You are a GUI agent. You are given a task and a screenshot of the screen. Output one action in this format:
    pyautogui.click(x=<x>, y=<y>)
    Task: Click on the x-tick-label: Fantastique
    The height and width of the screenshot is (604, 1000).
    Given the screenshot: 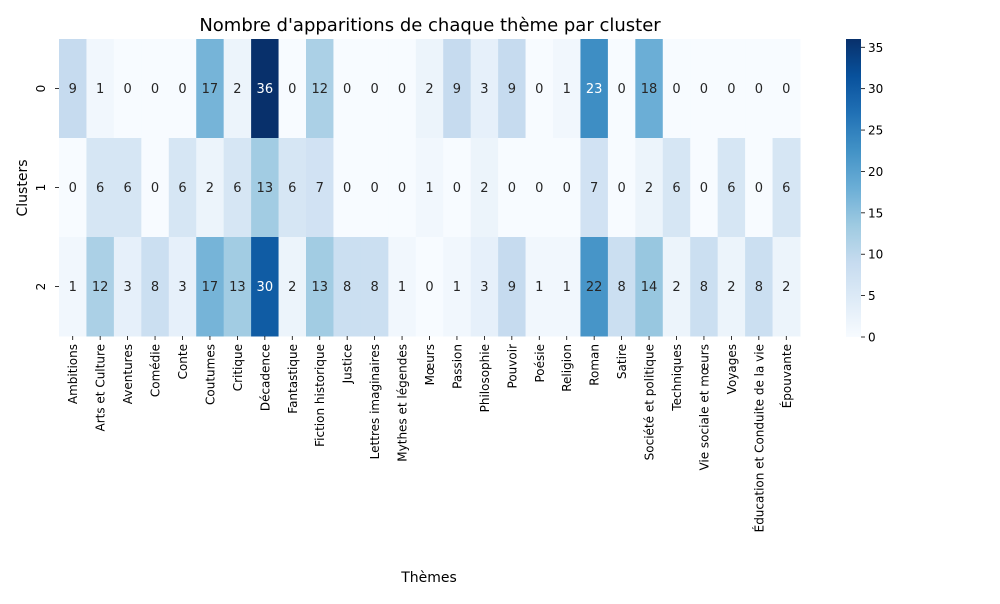 What is the action you would take?
    pyautogui.click(x=293, y=379)
    